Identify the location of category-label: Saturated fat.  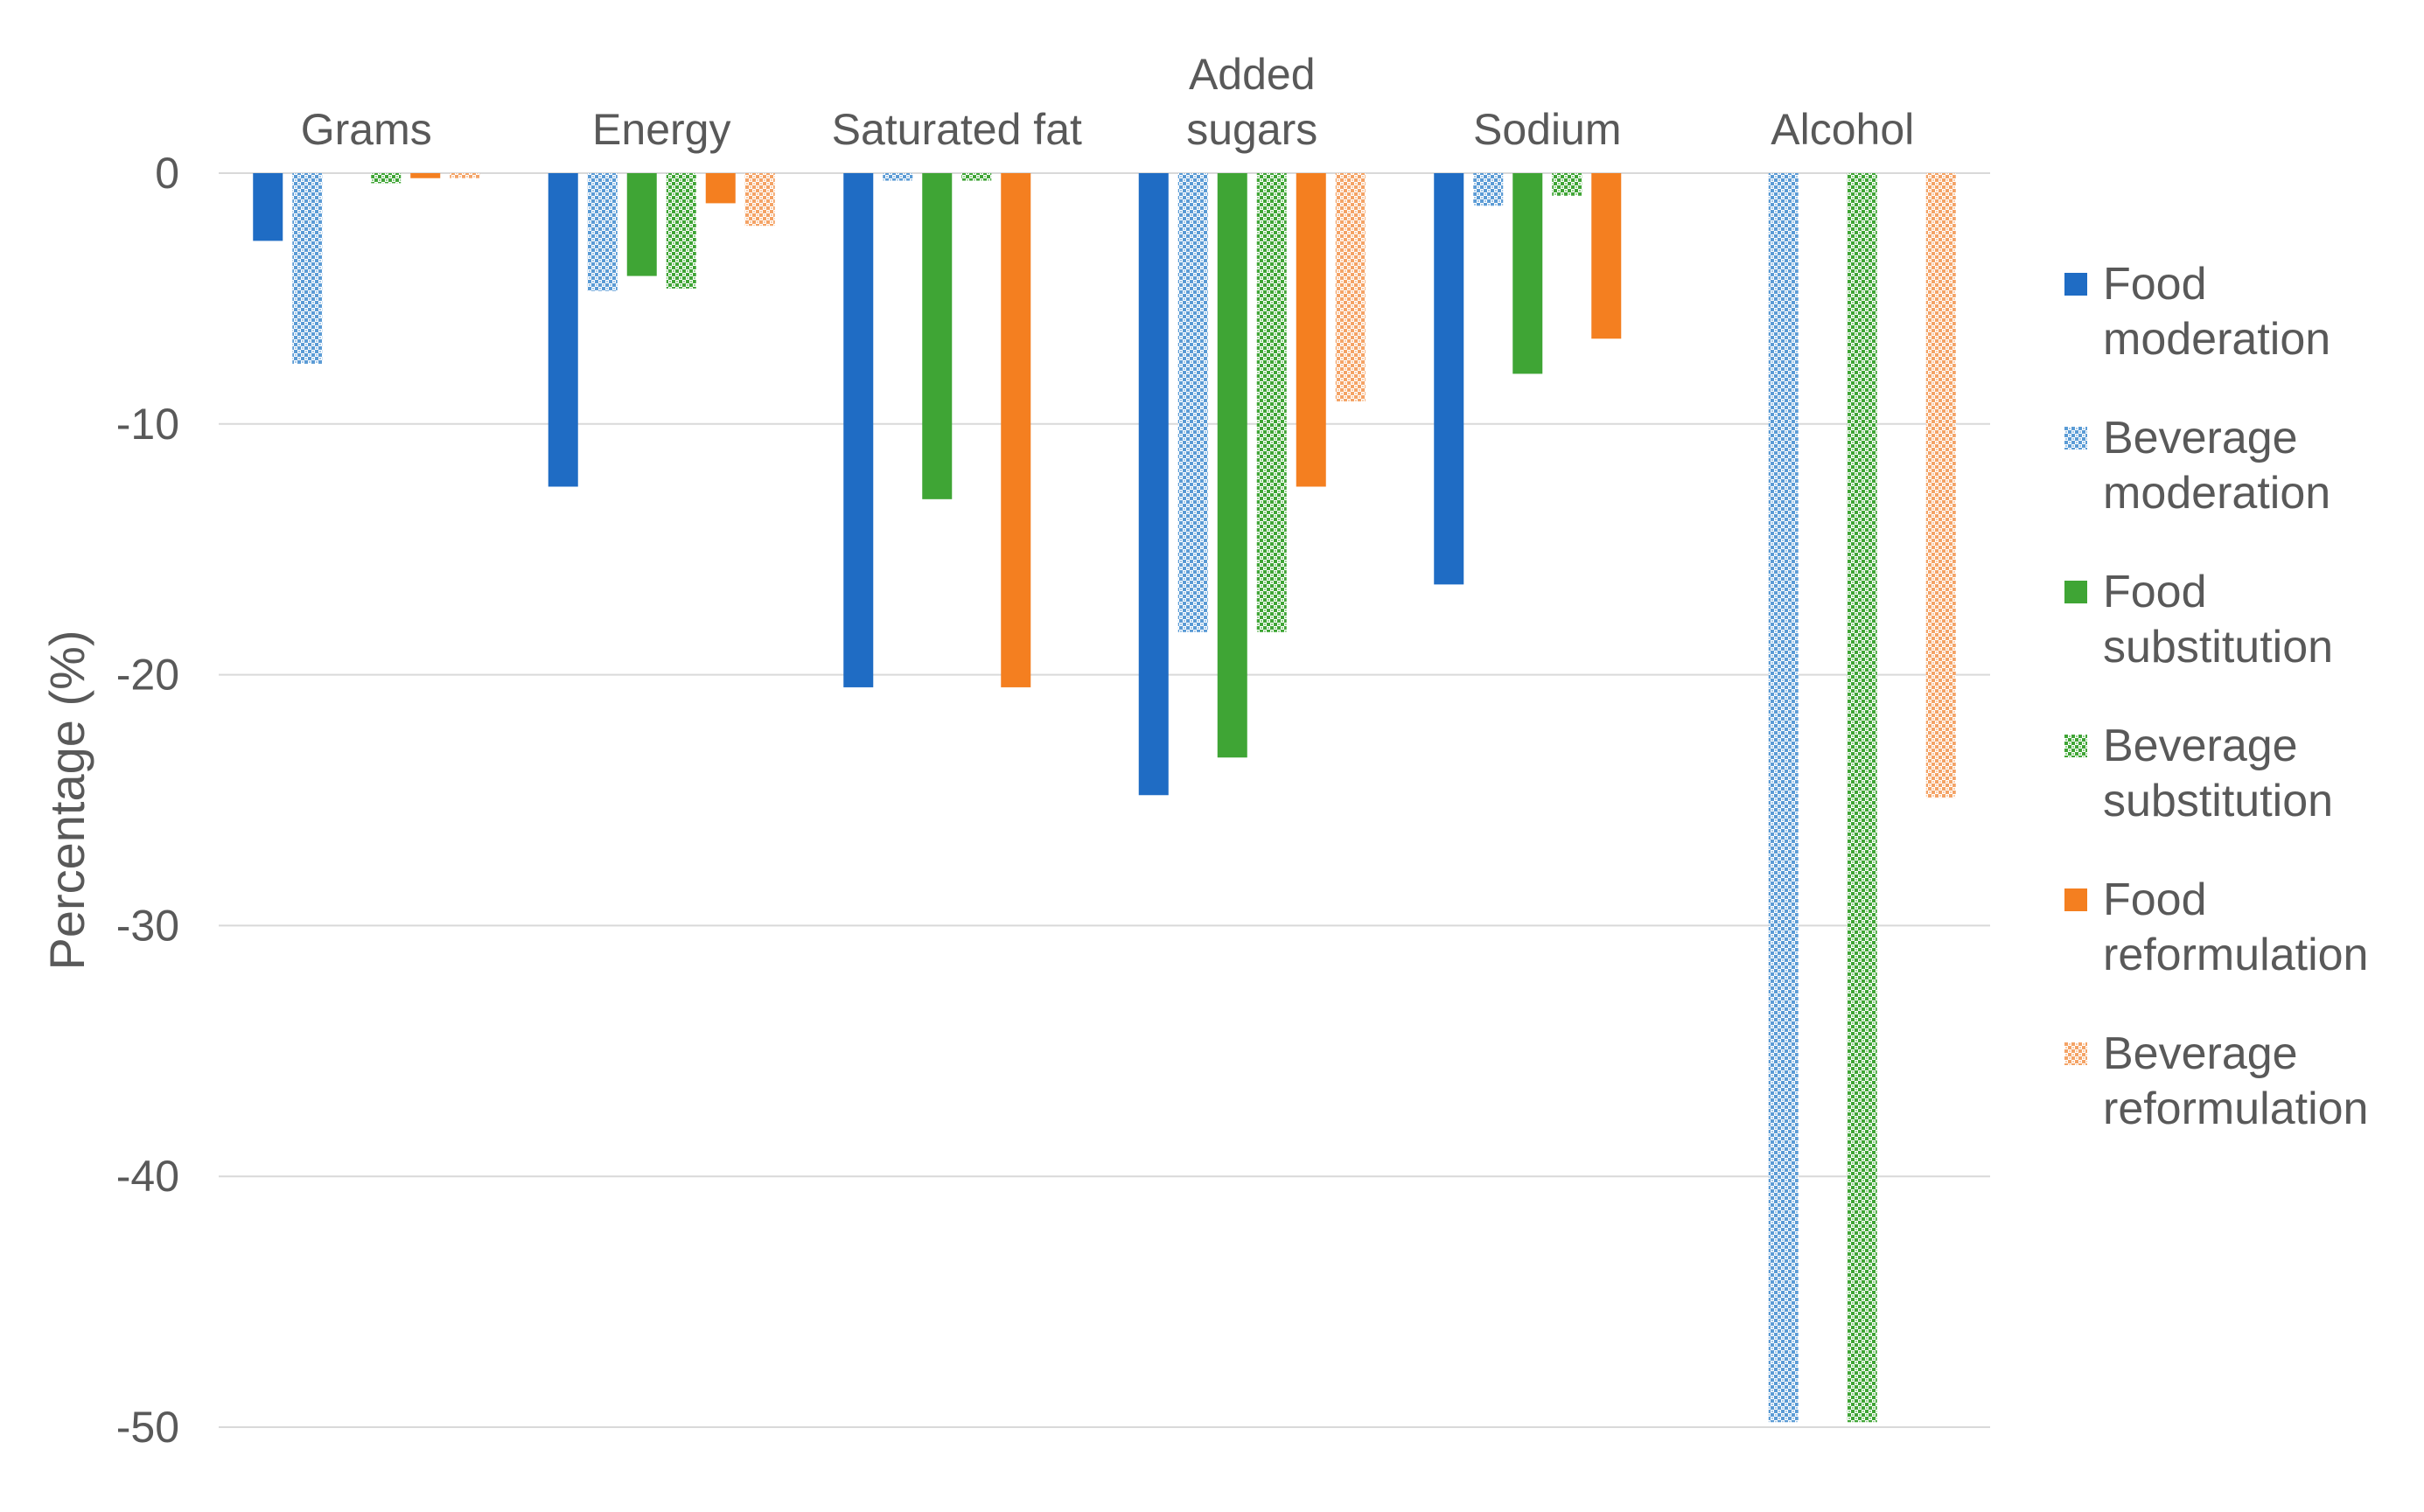
(957, 129).